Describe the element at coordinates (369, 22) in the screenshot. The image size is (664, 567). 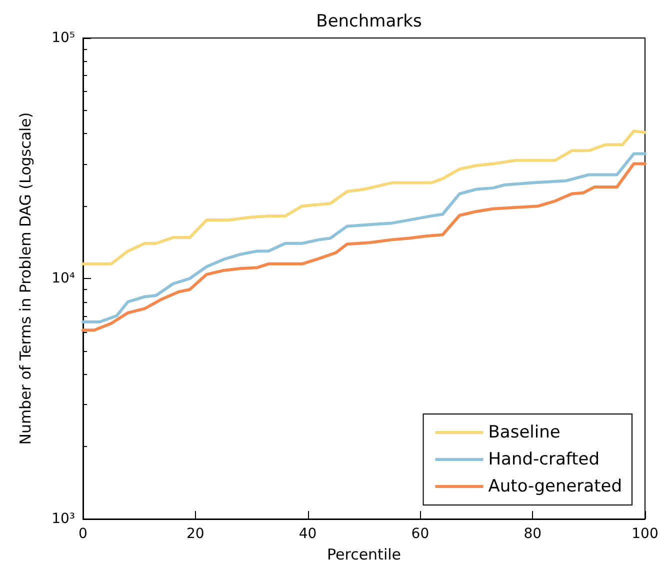
I see `chart-title: Benchmarks` at that location.